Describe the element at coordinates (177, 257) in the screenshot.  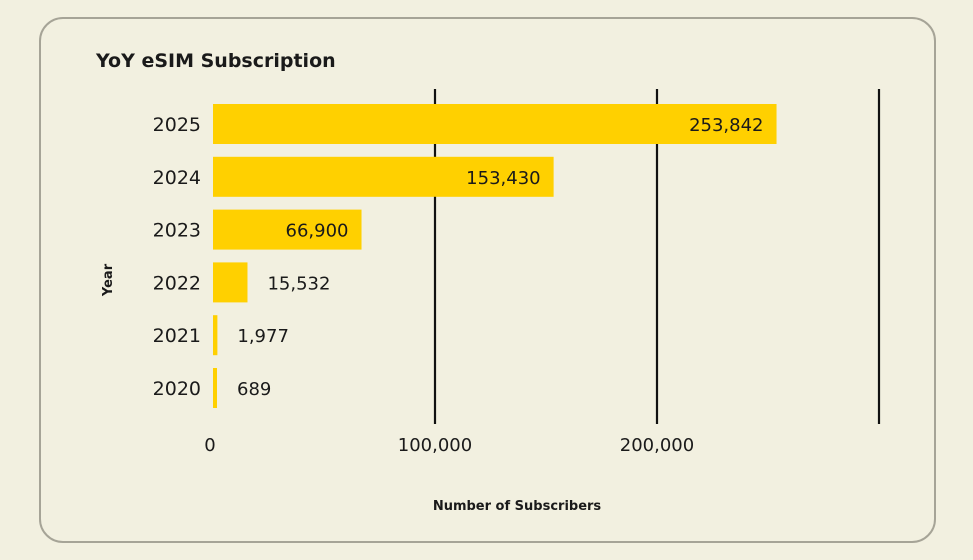
I see `y-tick-labels: 2025 2024 2023 2022 2021 2020` at that location.